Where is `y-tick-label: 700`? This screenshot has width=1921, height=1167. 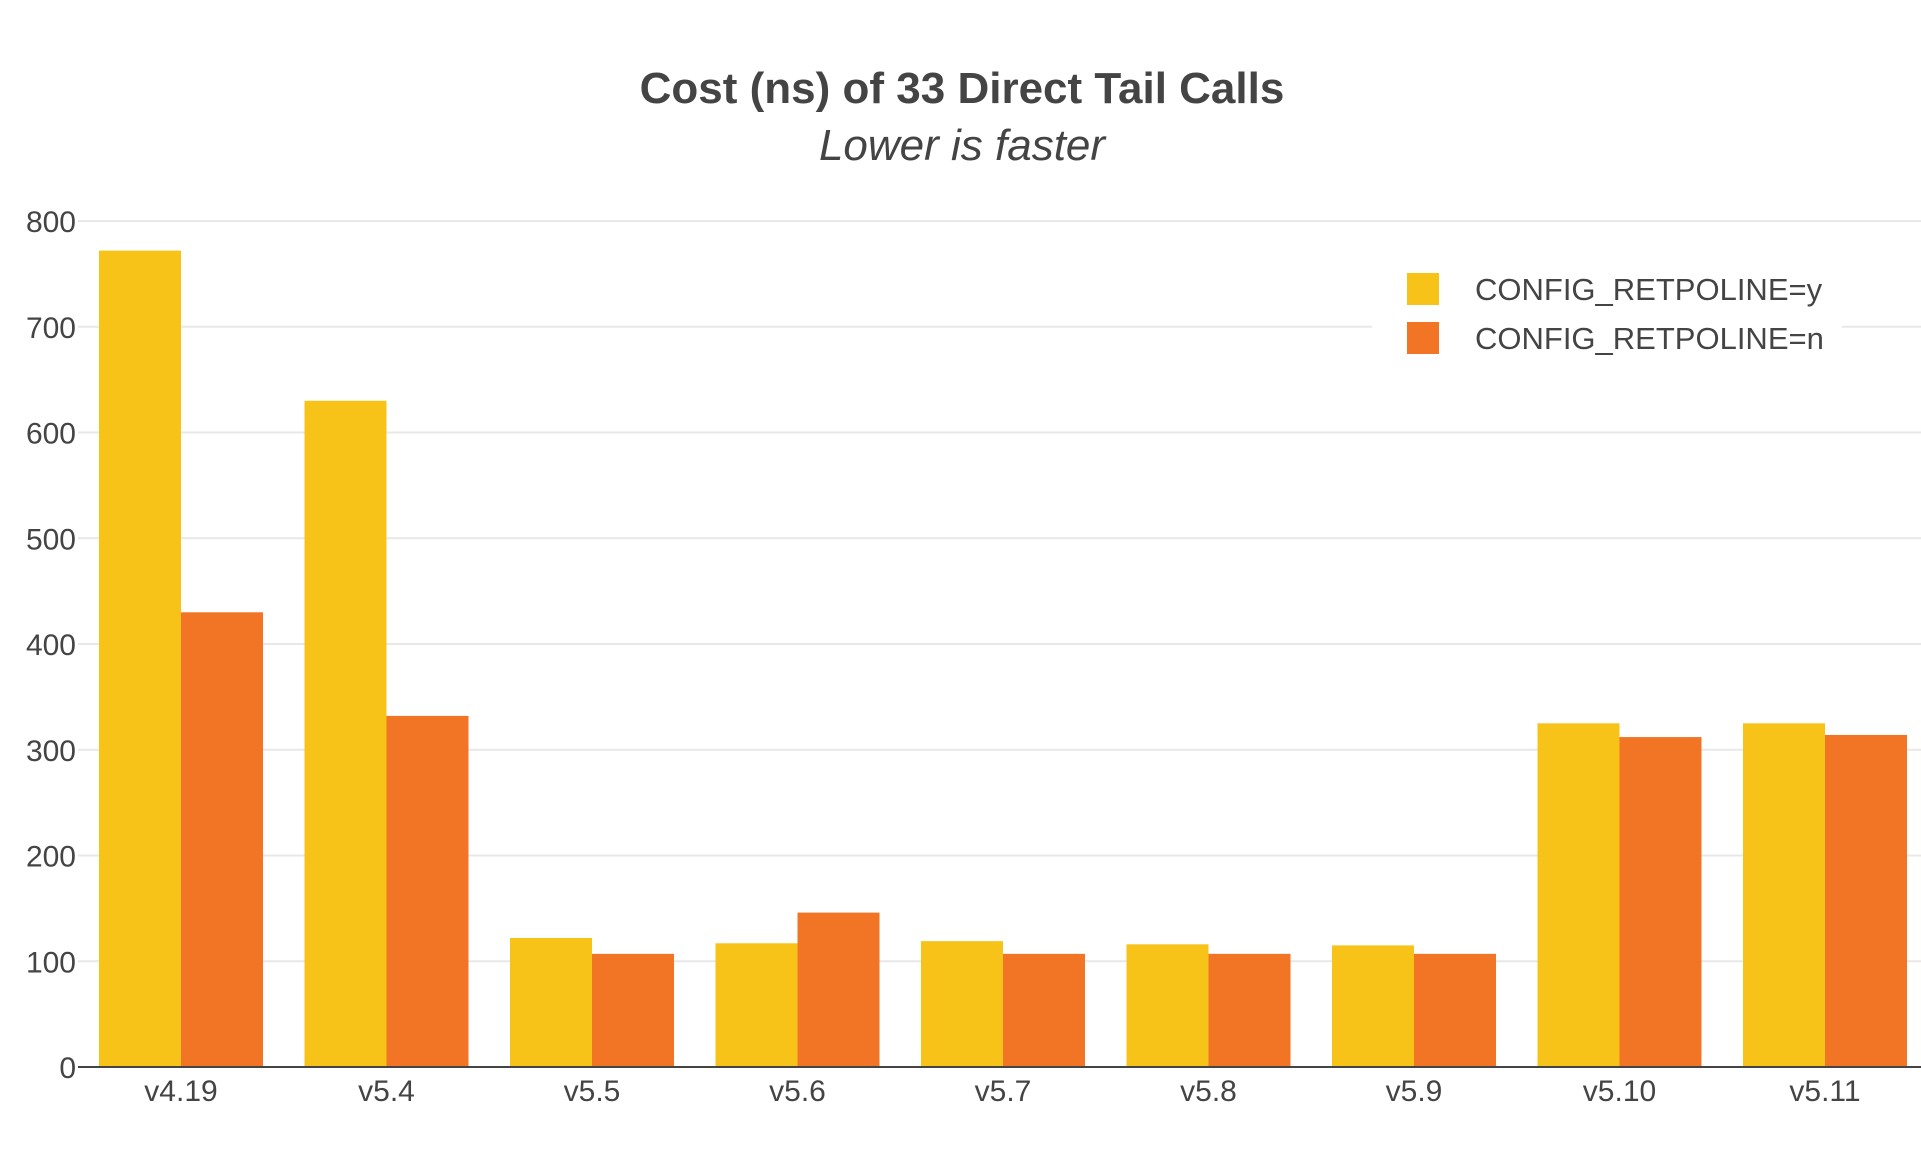
y-tick-label: 700 is located at coordinates (51, 328).